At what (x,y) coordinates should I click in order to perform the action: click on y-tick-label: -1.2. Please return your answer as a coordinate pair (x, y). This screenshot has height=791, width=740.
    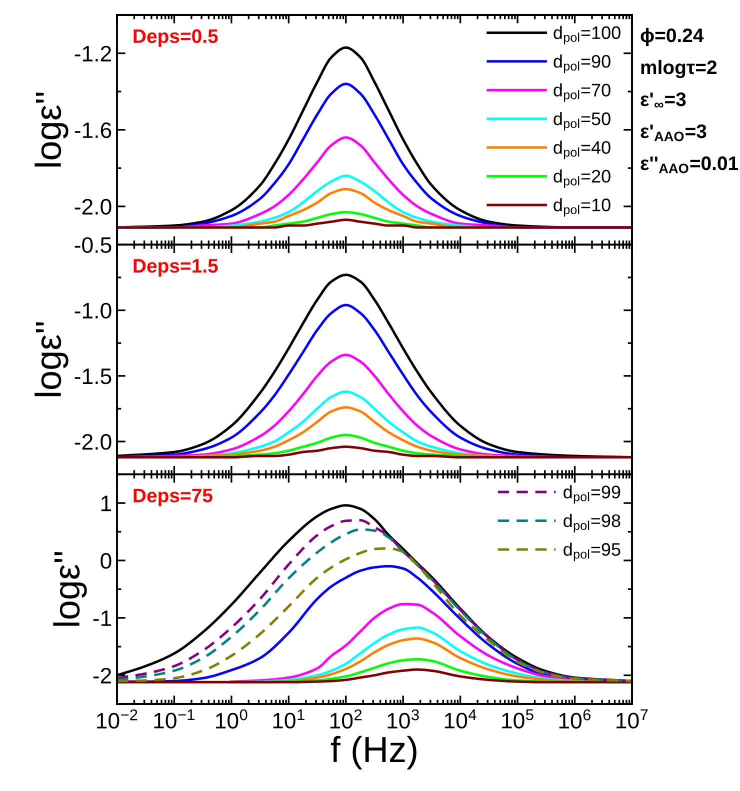
    Looking at the image, I should click on (93, 54).